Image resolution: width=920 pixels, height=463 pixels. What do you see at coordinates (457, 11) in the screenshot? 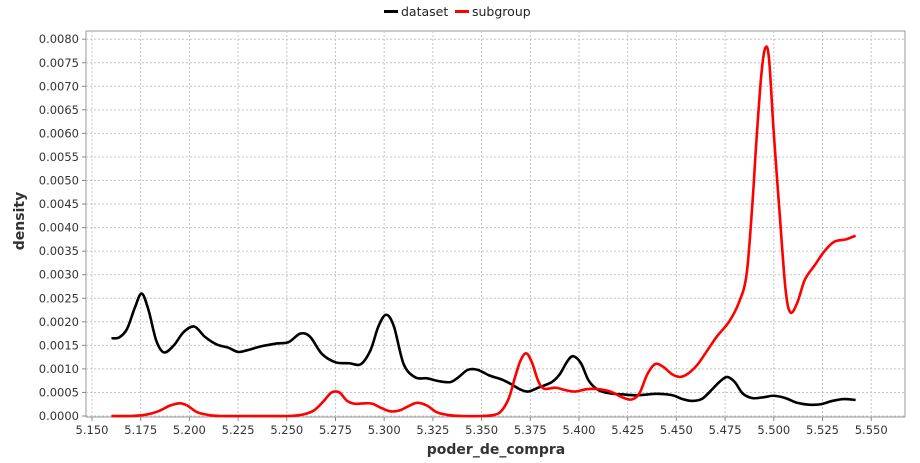
I see `legend: dataset subgroup` at bounding box center [457, 11].